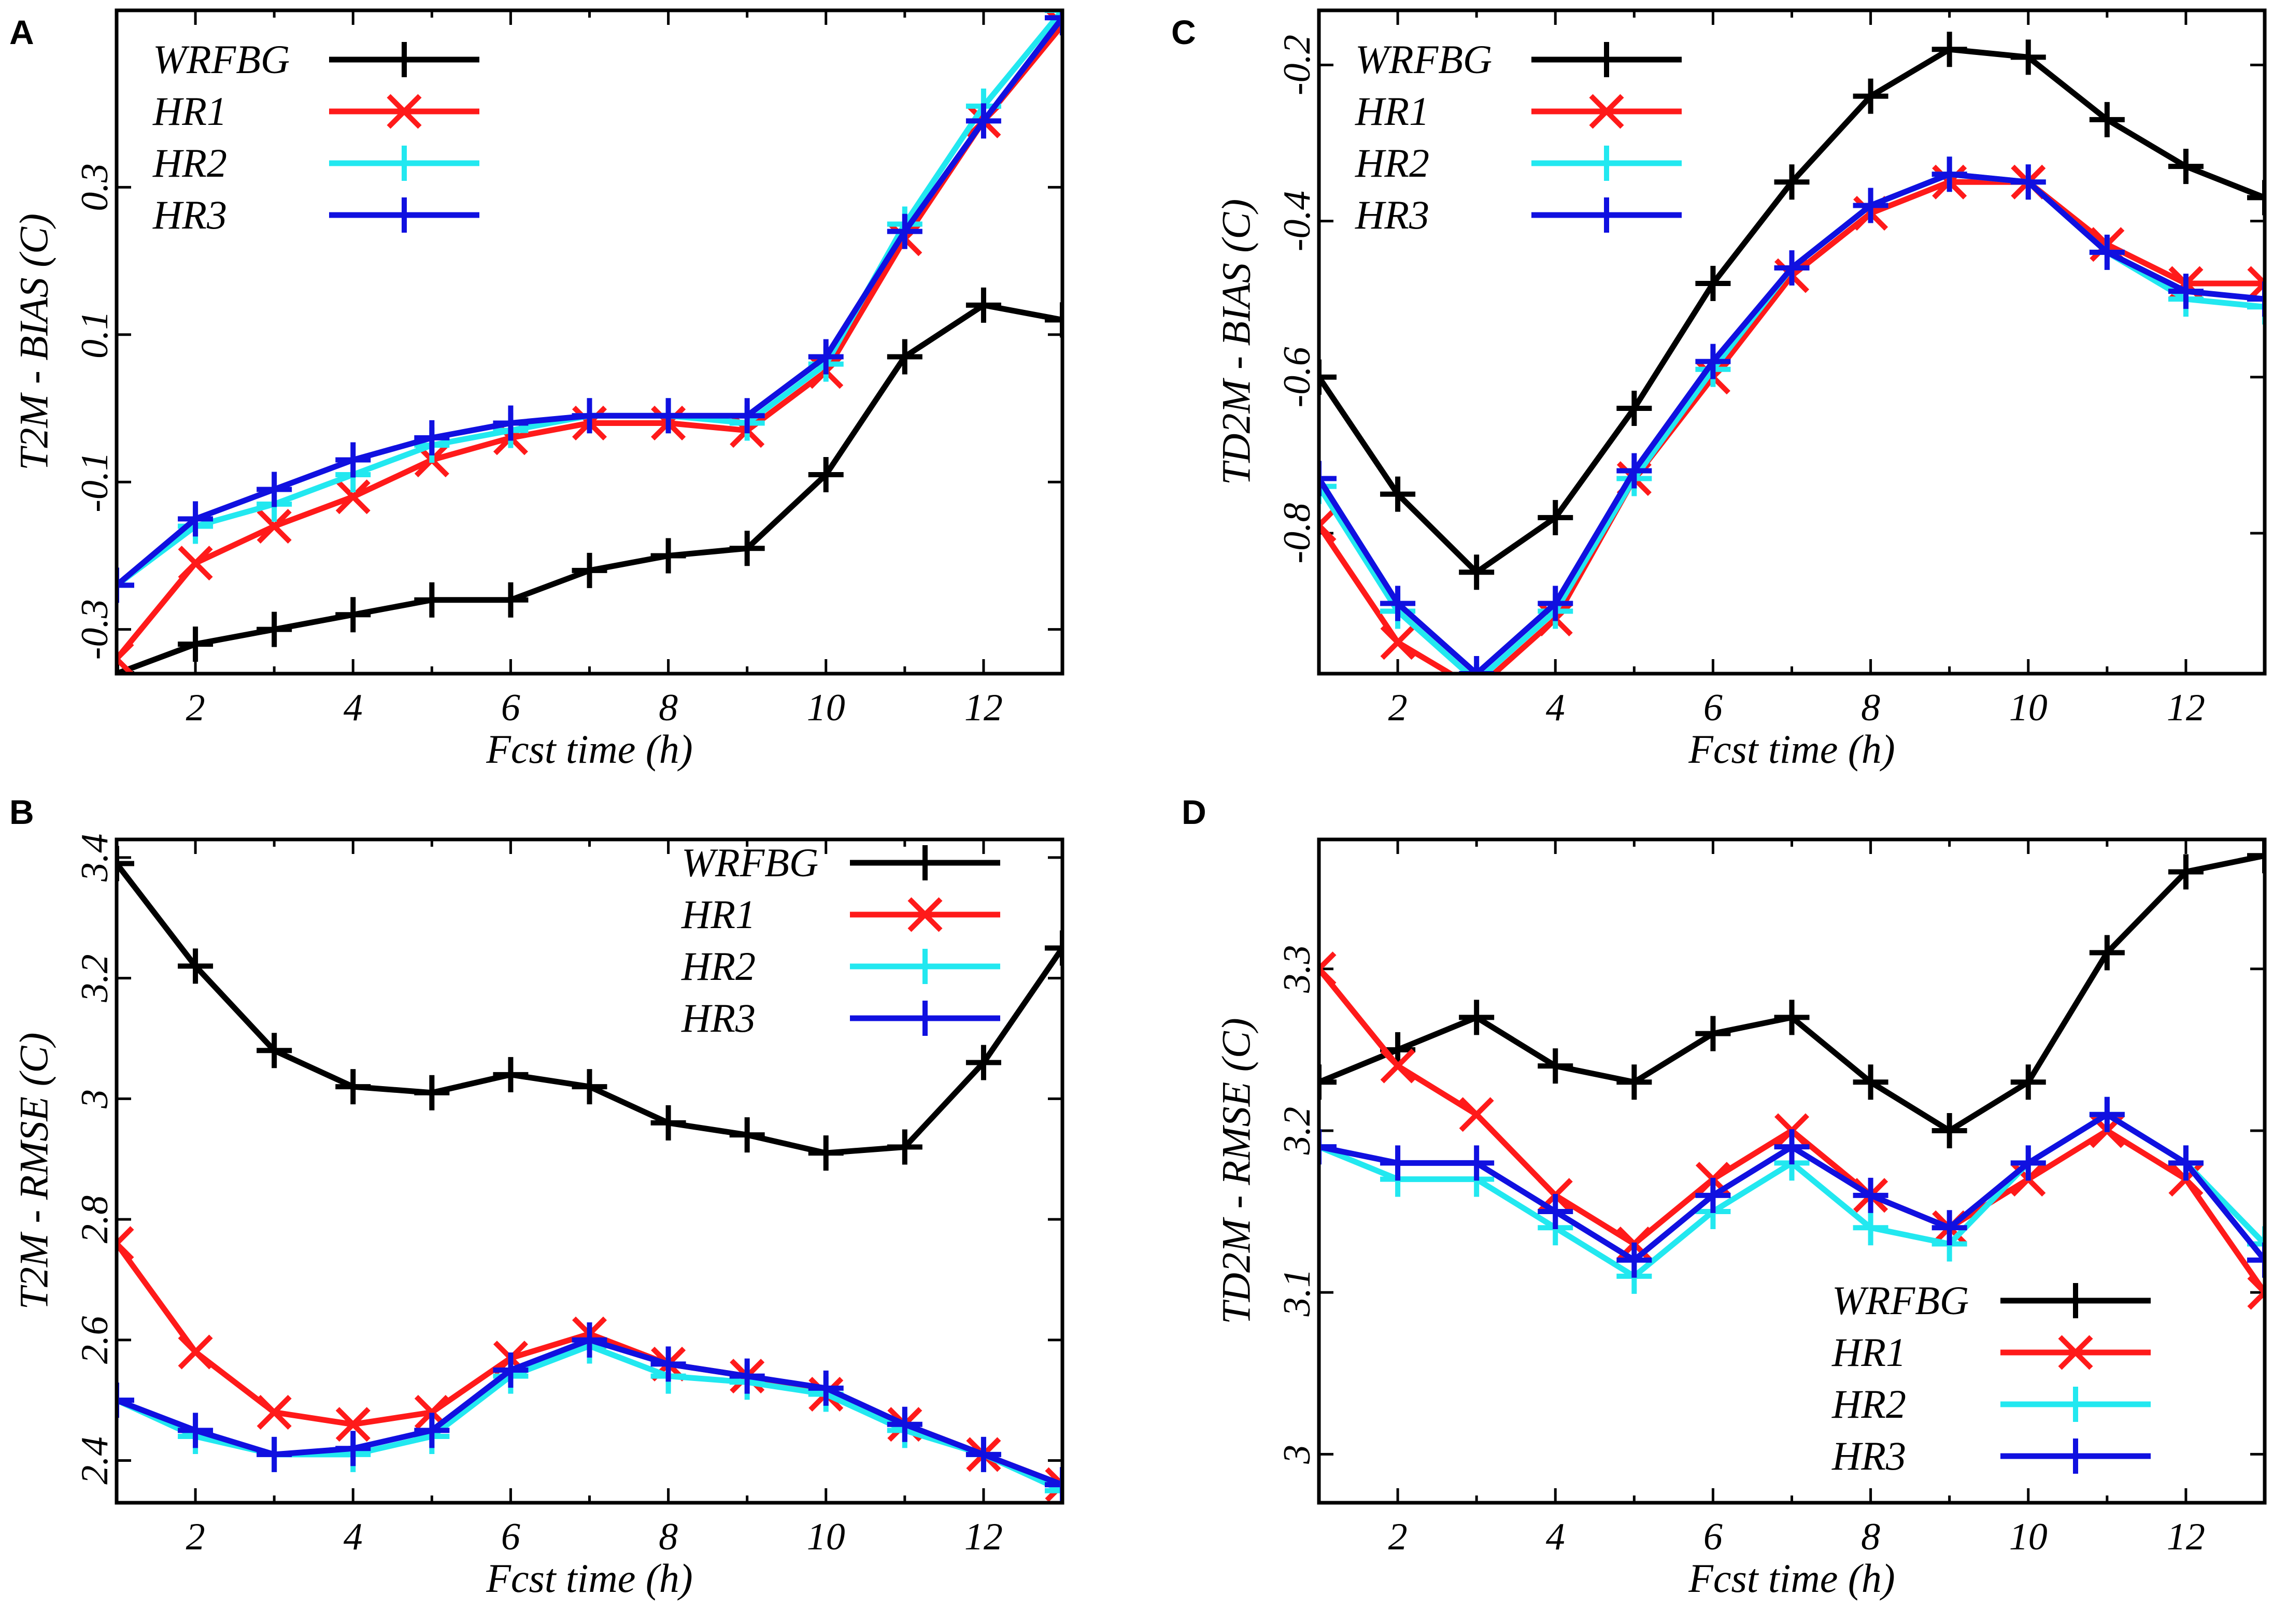 The image size is (2287, 1624). What do you see at coordinates (1770, 300) in the screenshot?
I see `y-axis-ticks: -0.8 -0.6 -0.4 -0.2` at bounding box center [1770, 300].